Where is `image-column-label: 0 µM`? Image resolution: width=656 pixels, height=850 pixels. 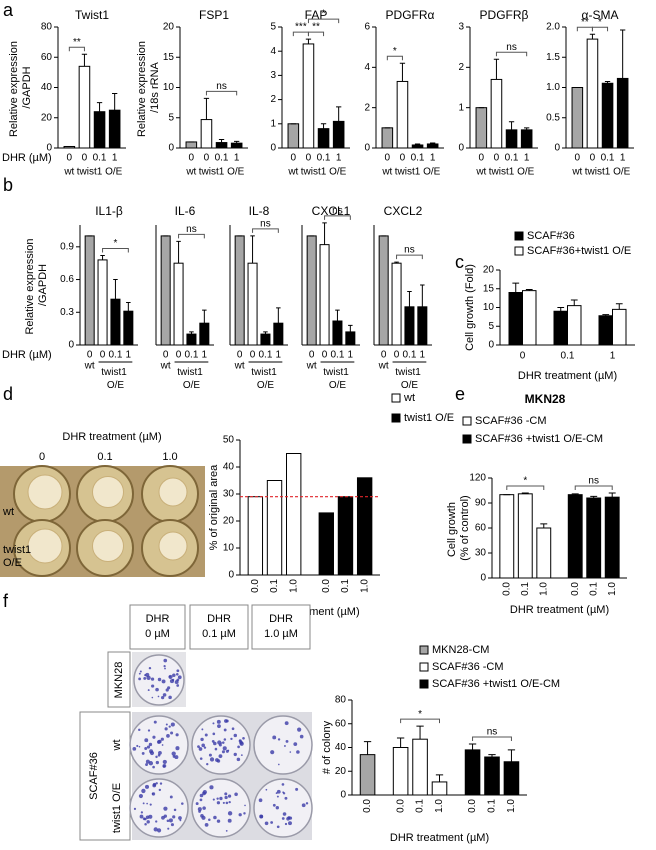
image-column-label: 0 µM is located at coordinates (157, 634).